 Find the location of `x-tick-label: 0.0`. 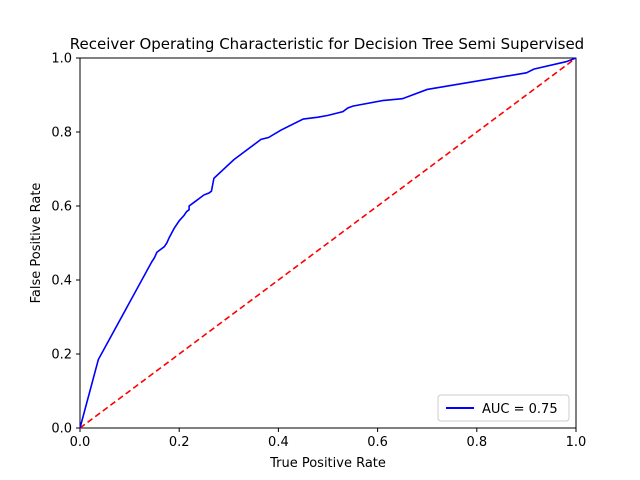

x-tick-label: 0.0 is located at coordinates (80, 442).